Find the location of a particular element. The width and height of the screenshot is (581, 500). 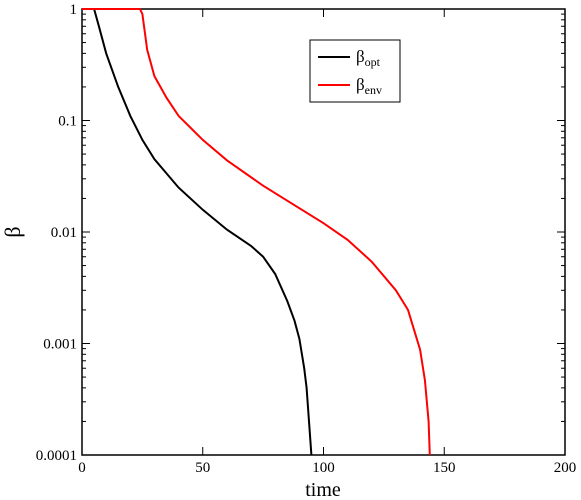

y-tick-label: 0.01 is located at coordinates (64, 233).